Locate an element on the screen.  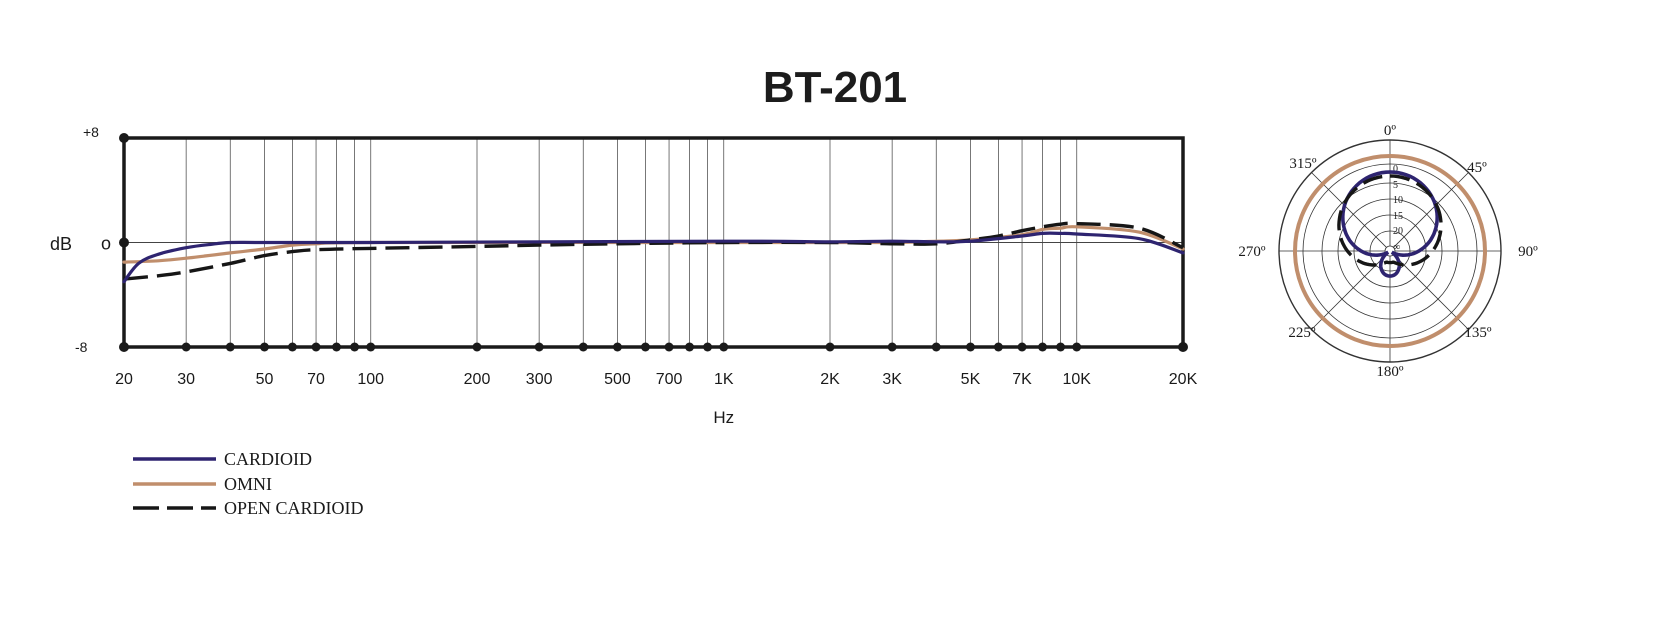
legend-label: OMNI is located at coordinates (248, 484).